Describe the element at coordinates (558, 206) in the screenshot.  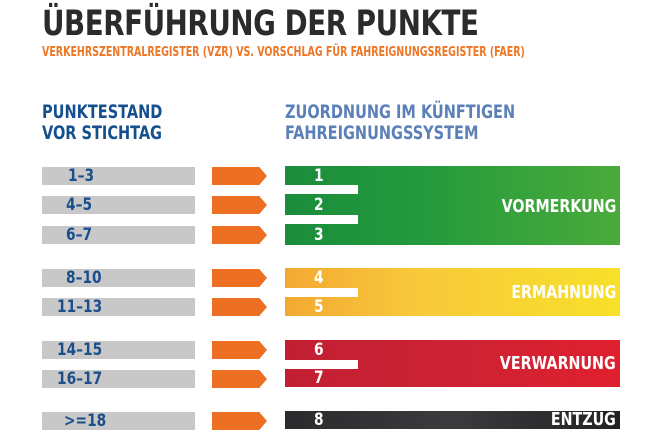
I see `category-label: VORMERKUNG` at that location.